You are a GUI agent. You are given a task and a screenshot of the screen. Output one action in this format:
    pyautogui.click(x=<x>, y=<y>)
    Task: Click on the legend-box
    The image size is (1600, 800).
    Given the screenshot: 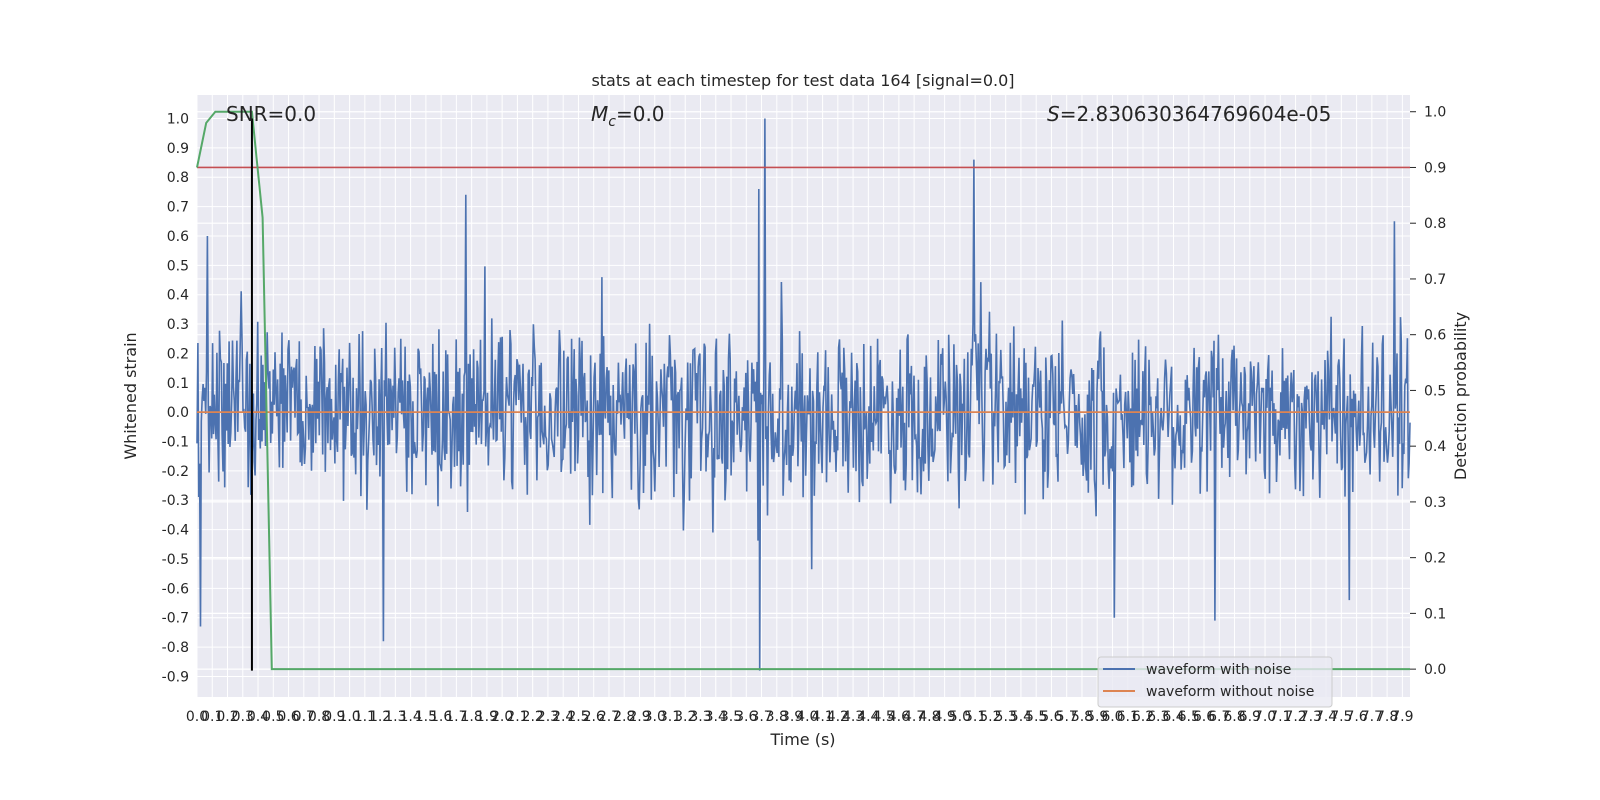 What is the action you would take?
    pyautogui.click(x=1215, y=682)
    